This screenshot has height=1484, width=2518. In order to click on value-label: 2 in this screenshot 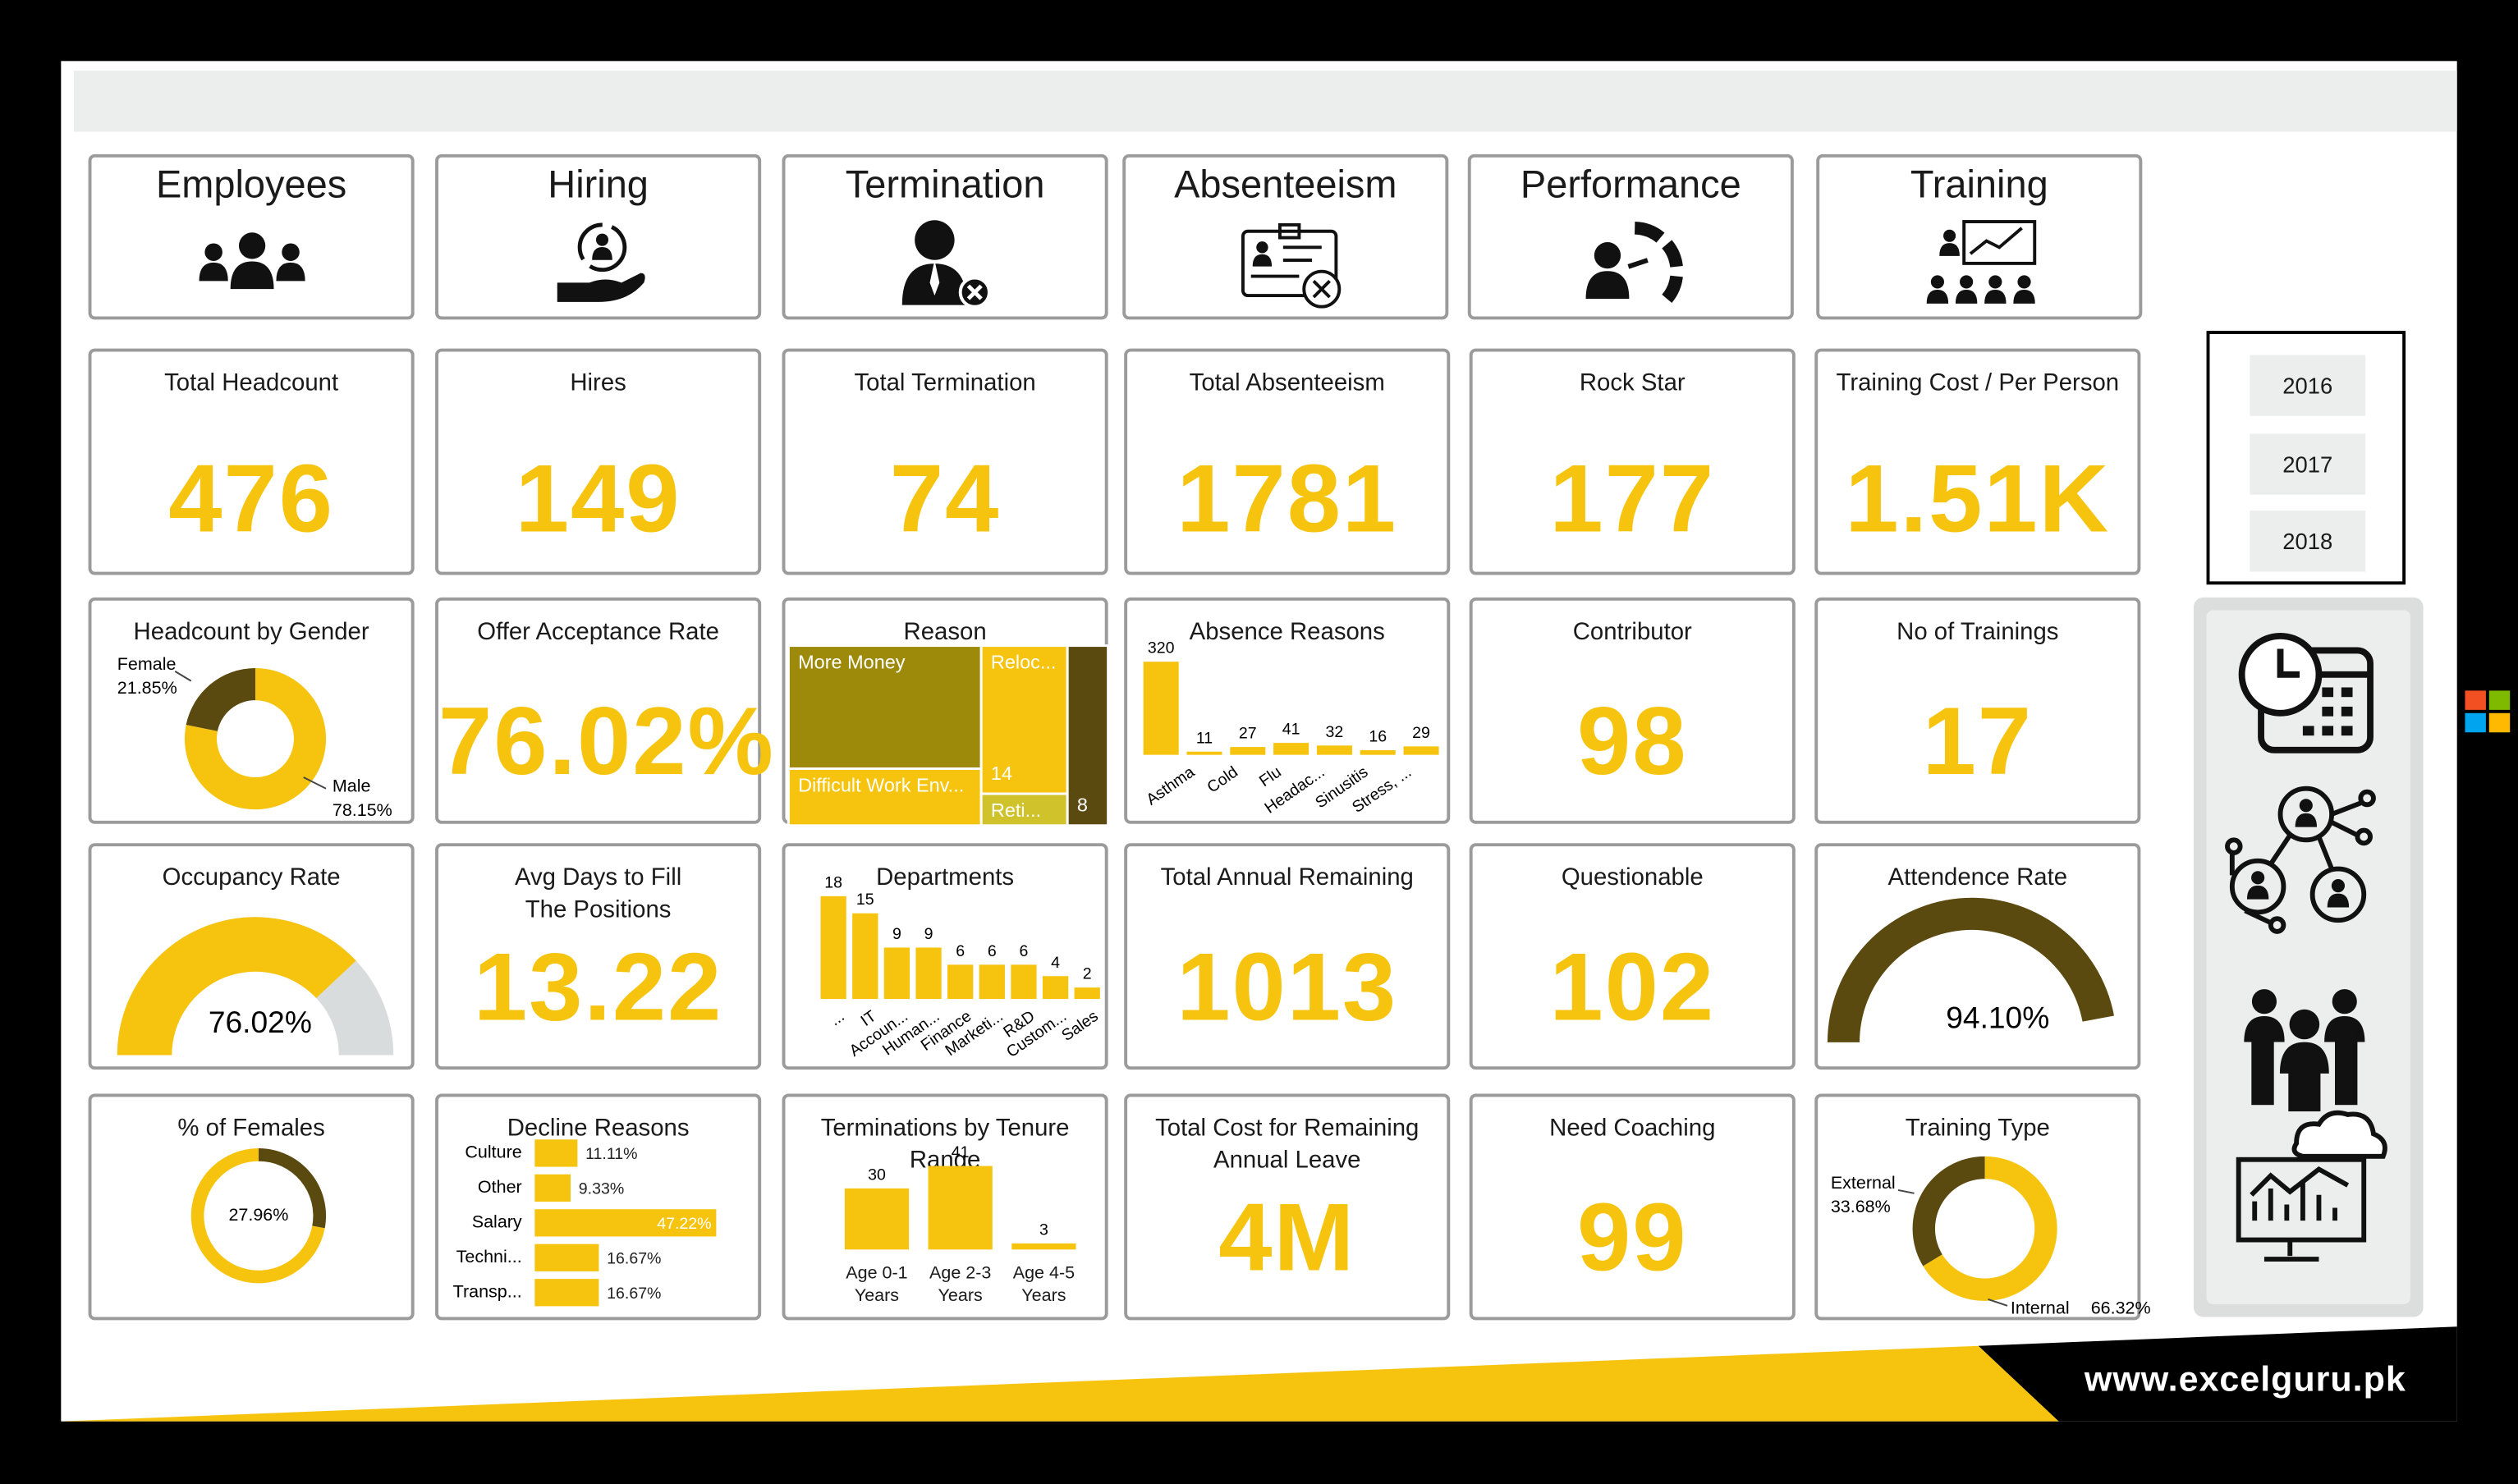, I will do `click(1087, 974)`.